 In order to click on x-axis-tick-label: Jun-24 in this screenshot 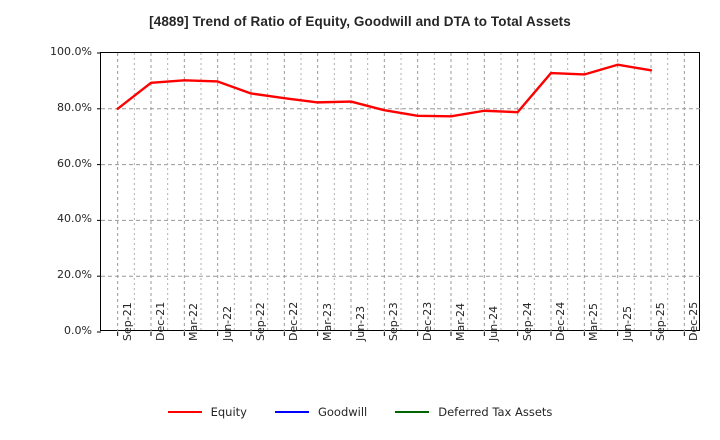, I will do `click(494, 323)`.